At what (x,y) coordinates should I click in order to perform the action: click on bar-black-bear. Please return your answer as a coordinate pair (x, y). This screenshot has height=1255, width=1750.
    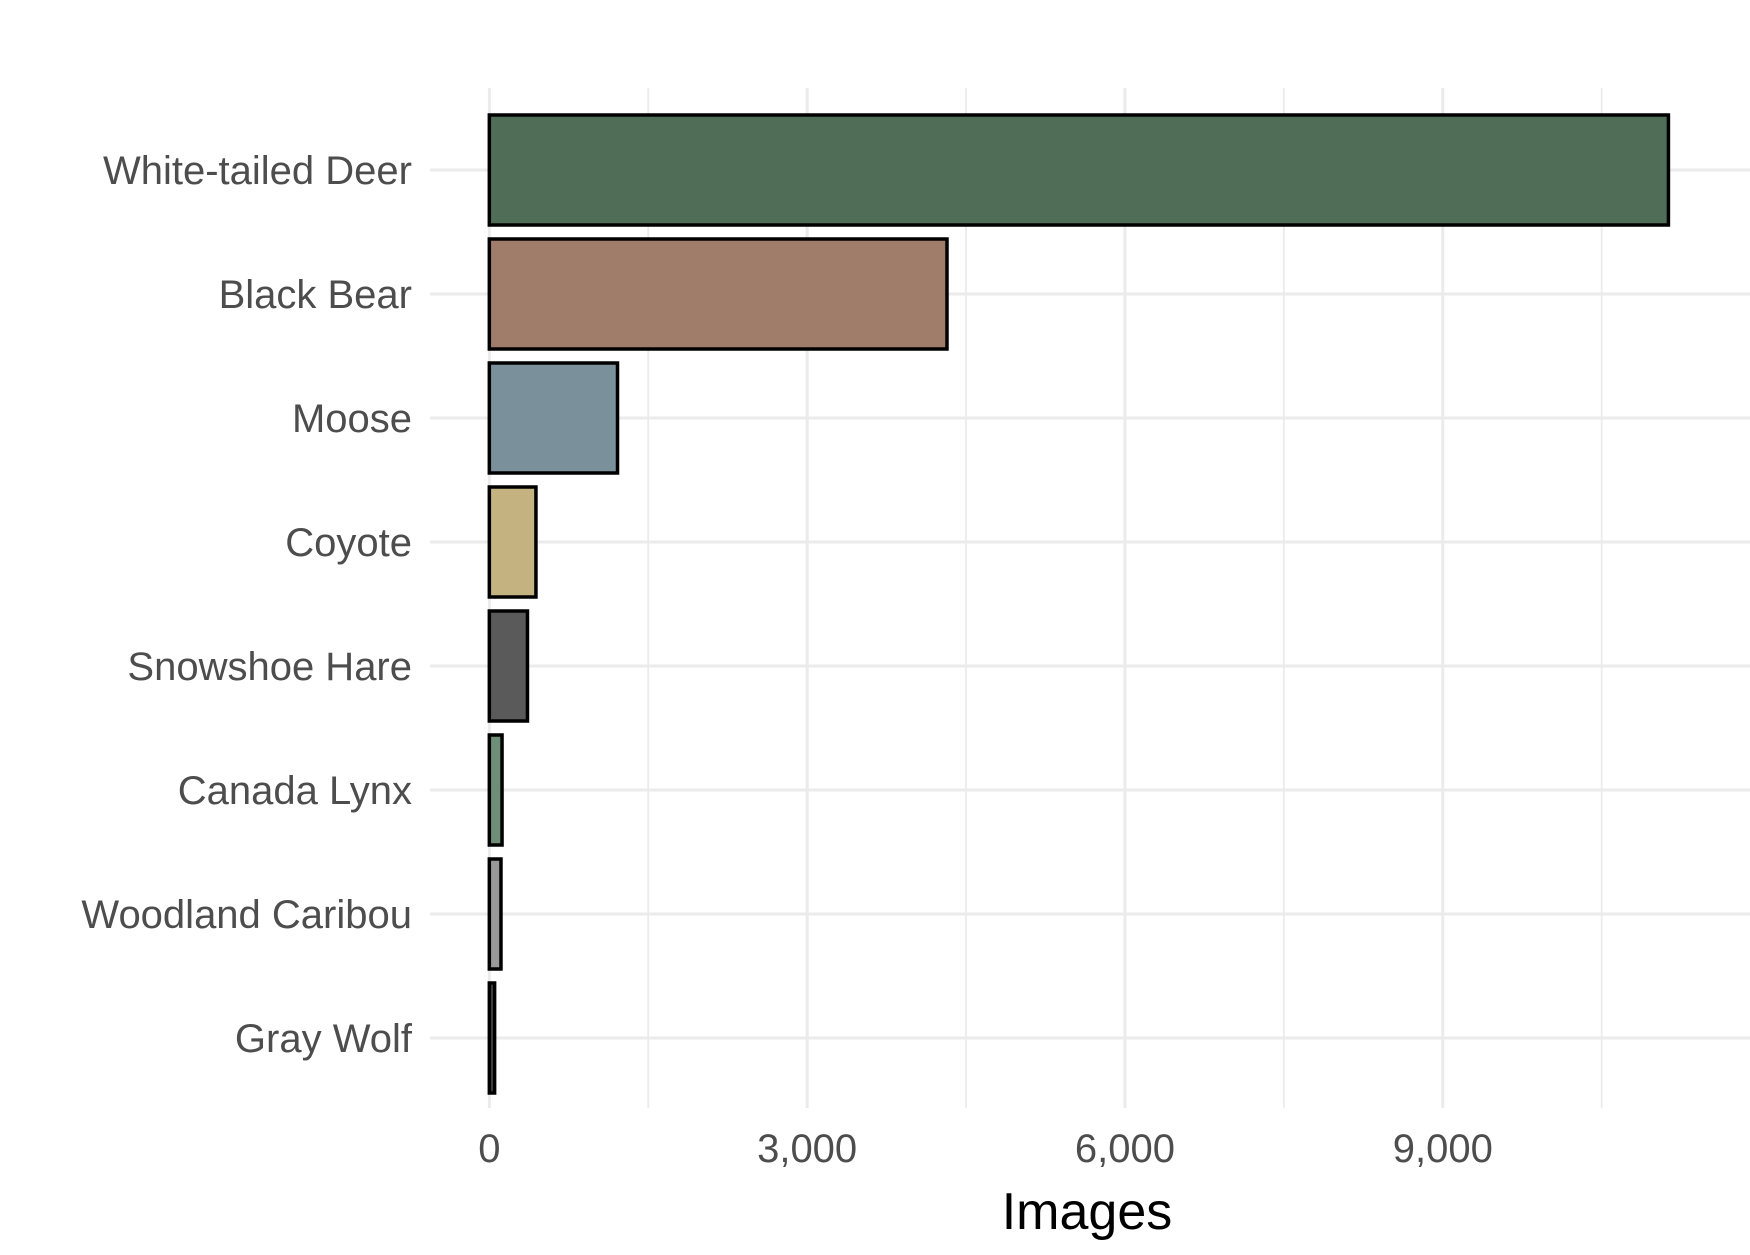
    Looking at the image, I should click on (718, 294).